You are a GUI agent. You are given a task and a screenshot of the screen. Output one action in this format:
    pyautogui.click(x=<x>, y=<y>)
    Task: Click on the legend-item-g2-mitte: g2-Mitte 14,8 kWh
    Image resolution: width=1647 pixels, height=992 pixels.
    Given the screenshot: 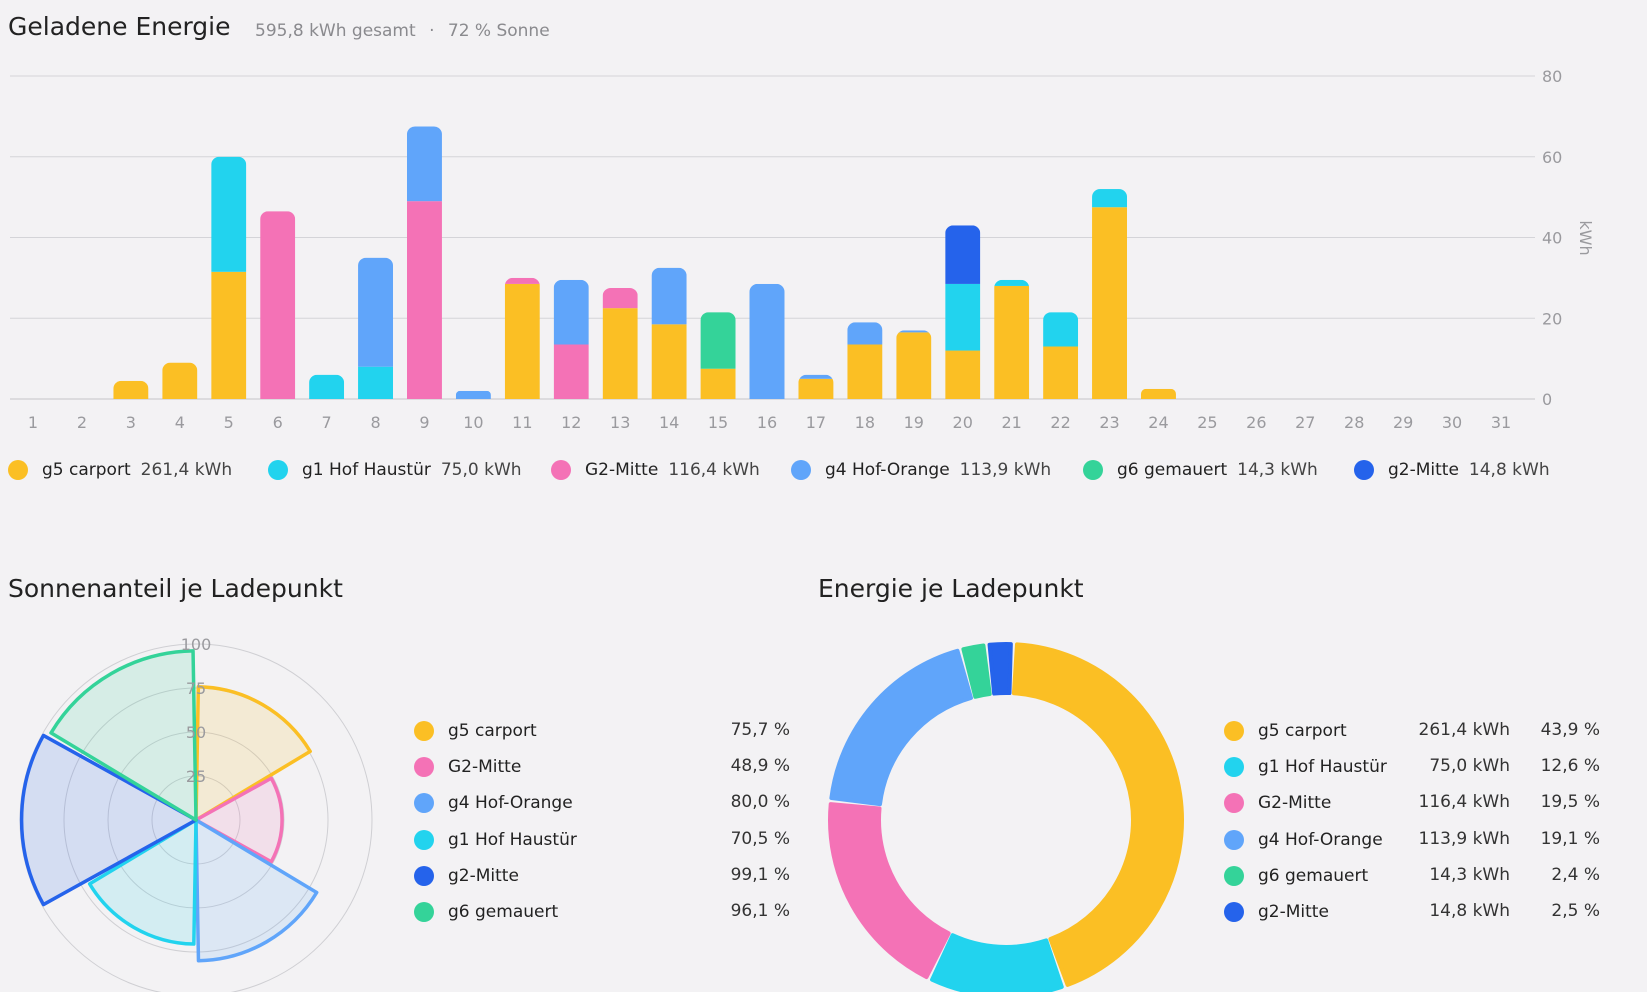 What is the action you would take?
    pyautogui.click(x=1452, y=470)
    